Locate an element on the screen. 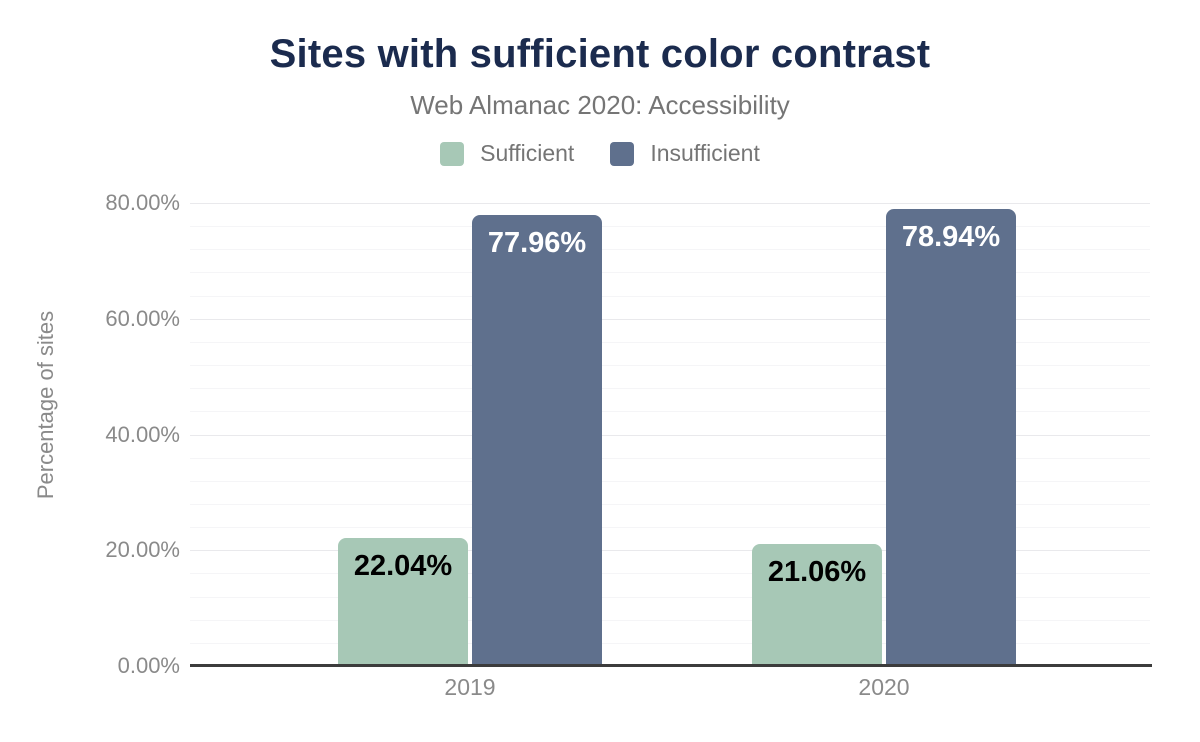  x-tick-label-2020: 2020 is located at coordinates (884, 687).